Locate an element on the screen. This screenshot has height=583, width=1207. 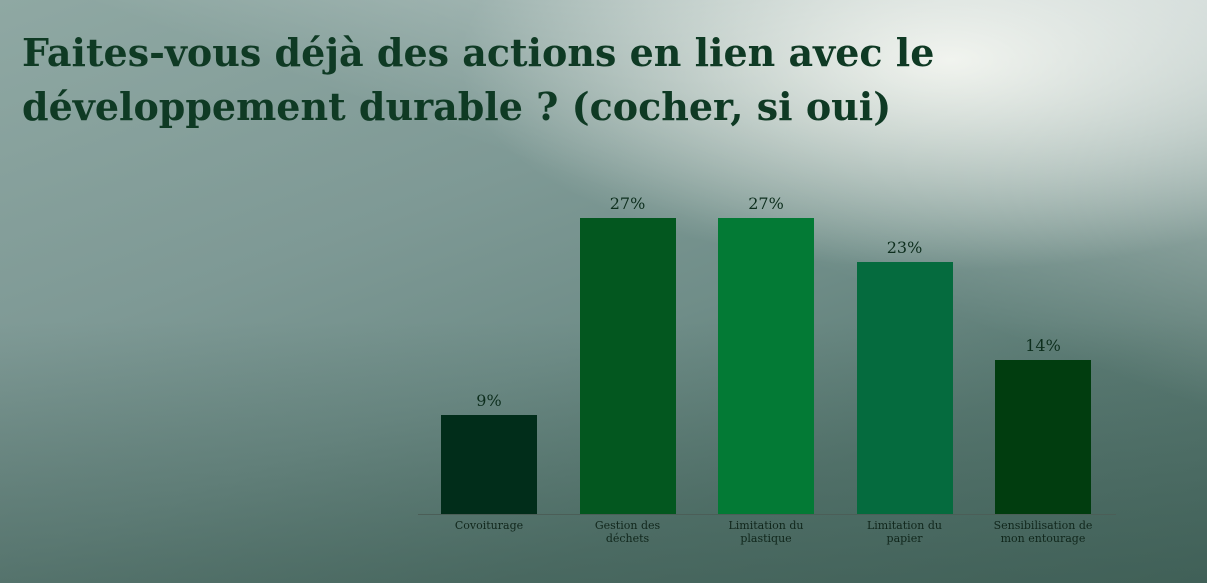
x-tick-label: Covoiturage is located at coordinates (489, 525).